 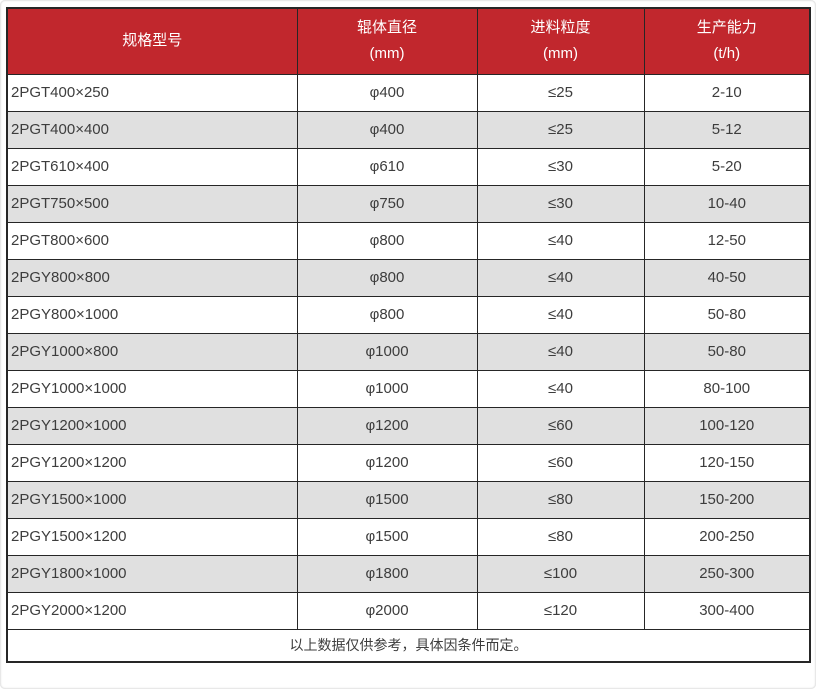 What do you see at coordinates (560, 28) in the screenshot?
I see `column-title: 进料粒度` at bounding box center [560, 28].